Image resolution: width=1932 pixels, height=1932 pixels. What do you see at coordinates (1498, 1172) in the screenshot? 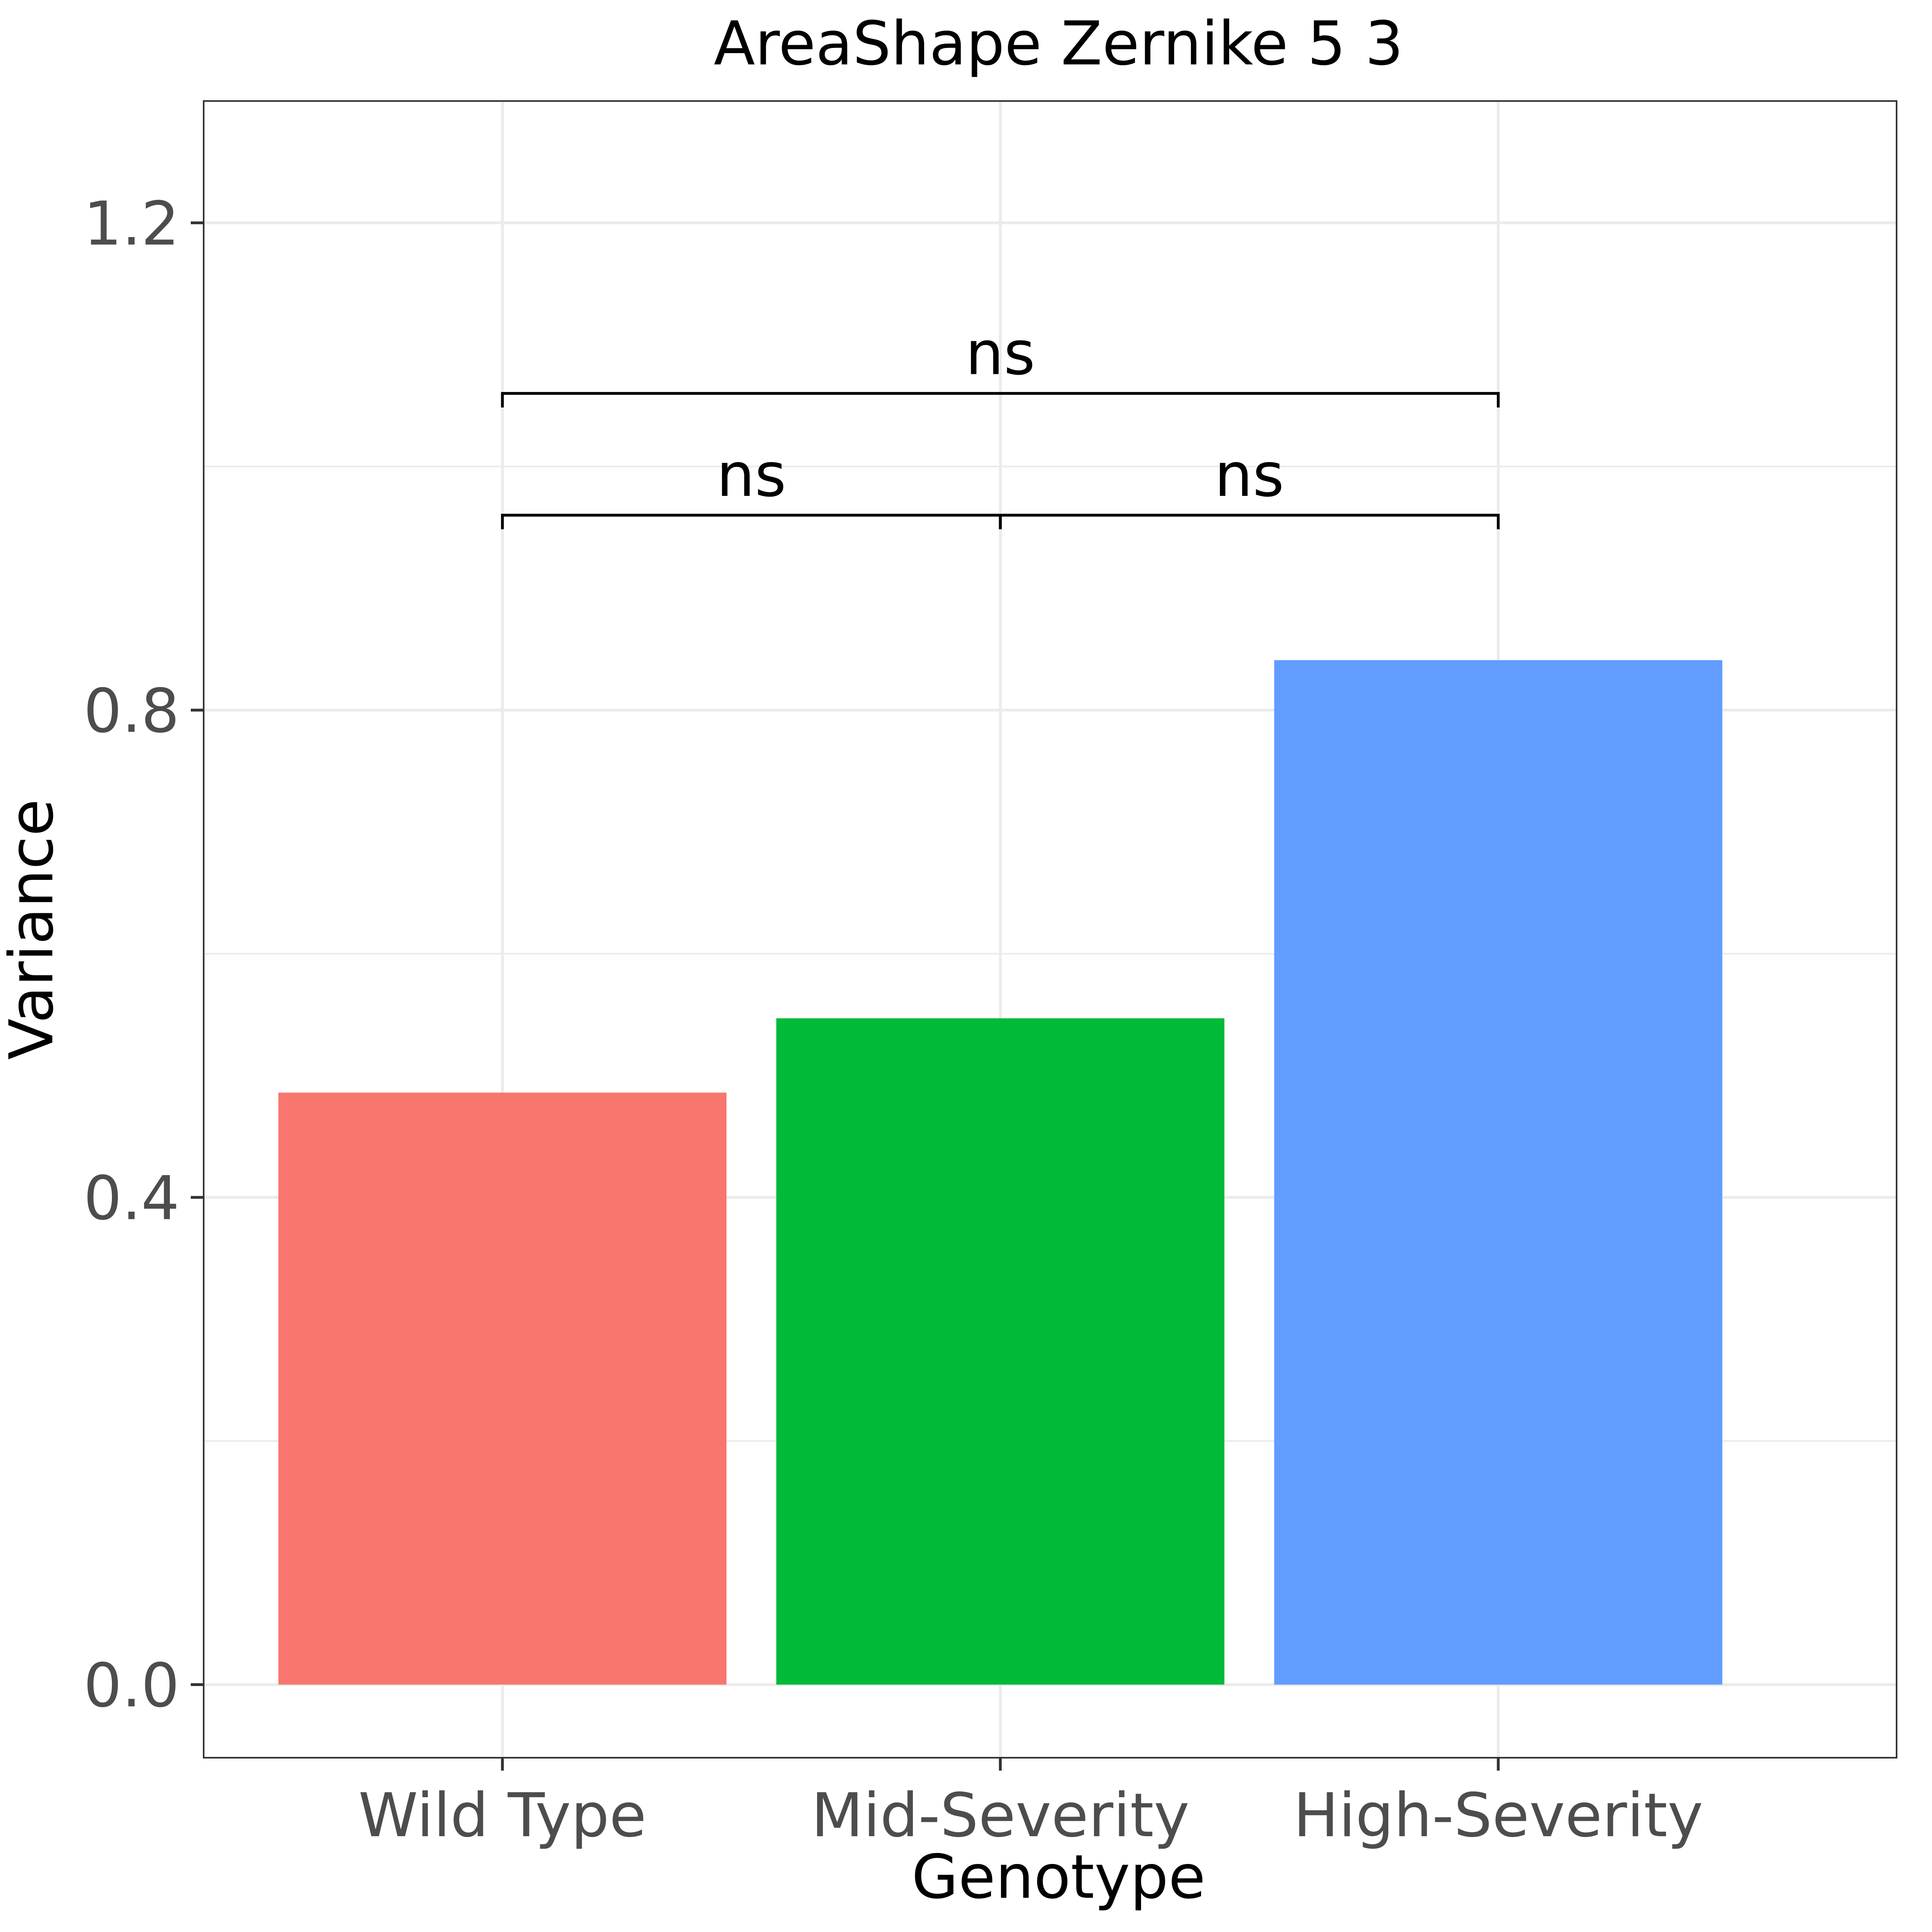
I see `bar-high-severity` at bounding box center [1498, 1172].